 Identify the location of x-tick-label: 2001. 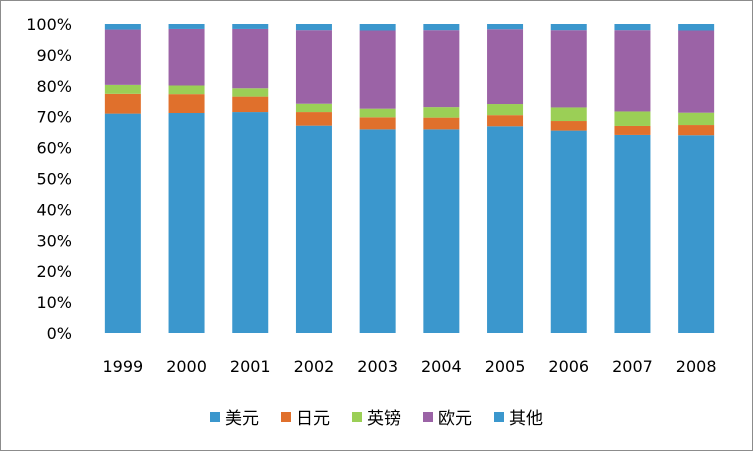
(250, 366).